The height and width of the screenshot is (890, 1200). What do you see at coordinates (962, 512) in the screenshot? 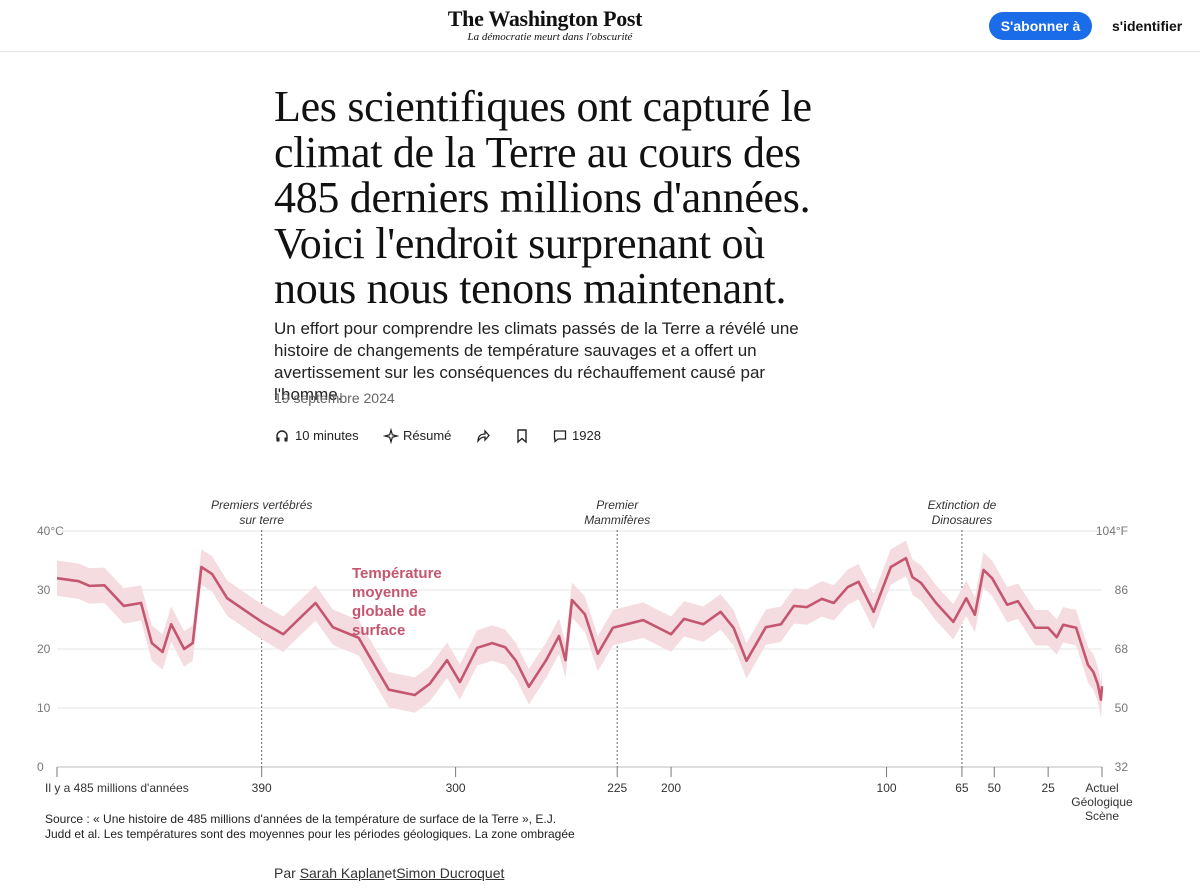
I see `annotation-label: Extinction de Dinosaures` at bounding box center [962, 512].